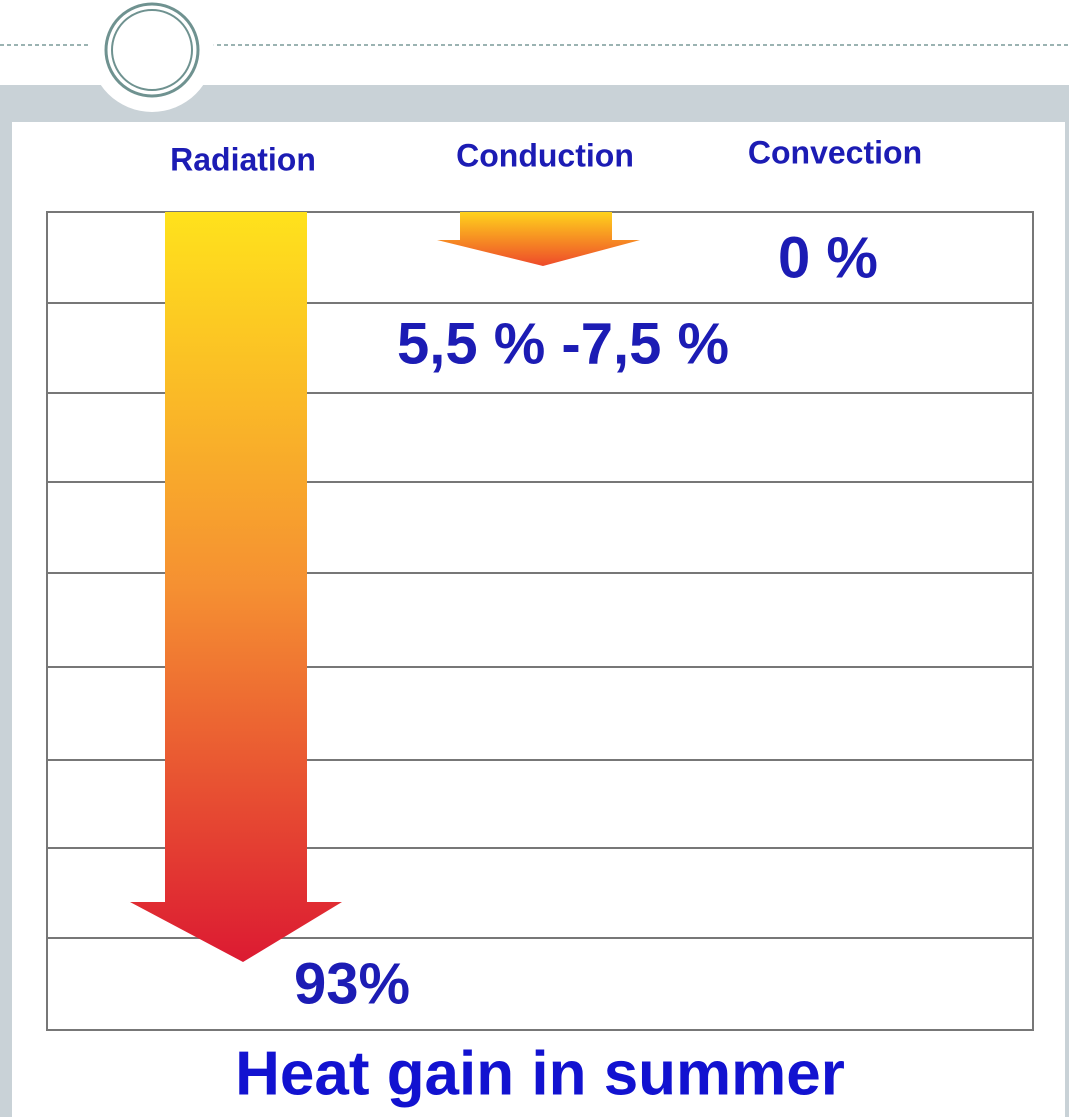 This screenshot has height=1117, width=1069. What do you see at coordinates (545, 155) in the screenshot?
I see `conduction-label: Conduction` at bounding box center [545, 155].